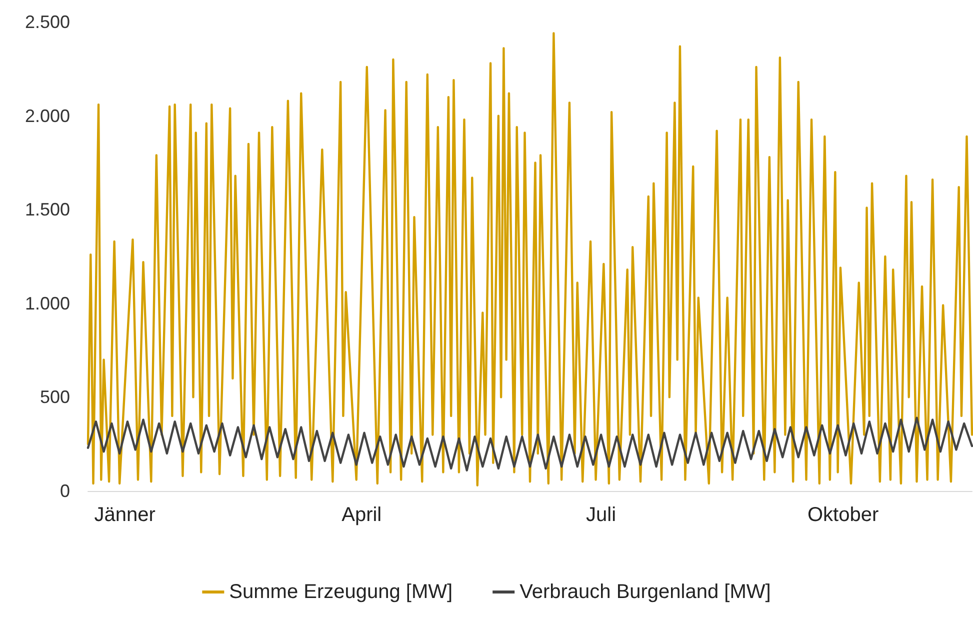 This screenshot has width=973, height=617. Describe the element at coordinates (47, 116) in the screenshot. I see `y-tick-label: 2.000` at that location.